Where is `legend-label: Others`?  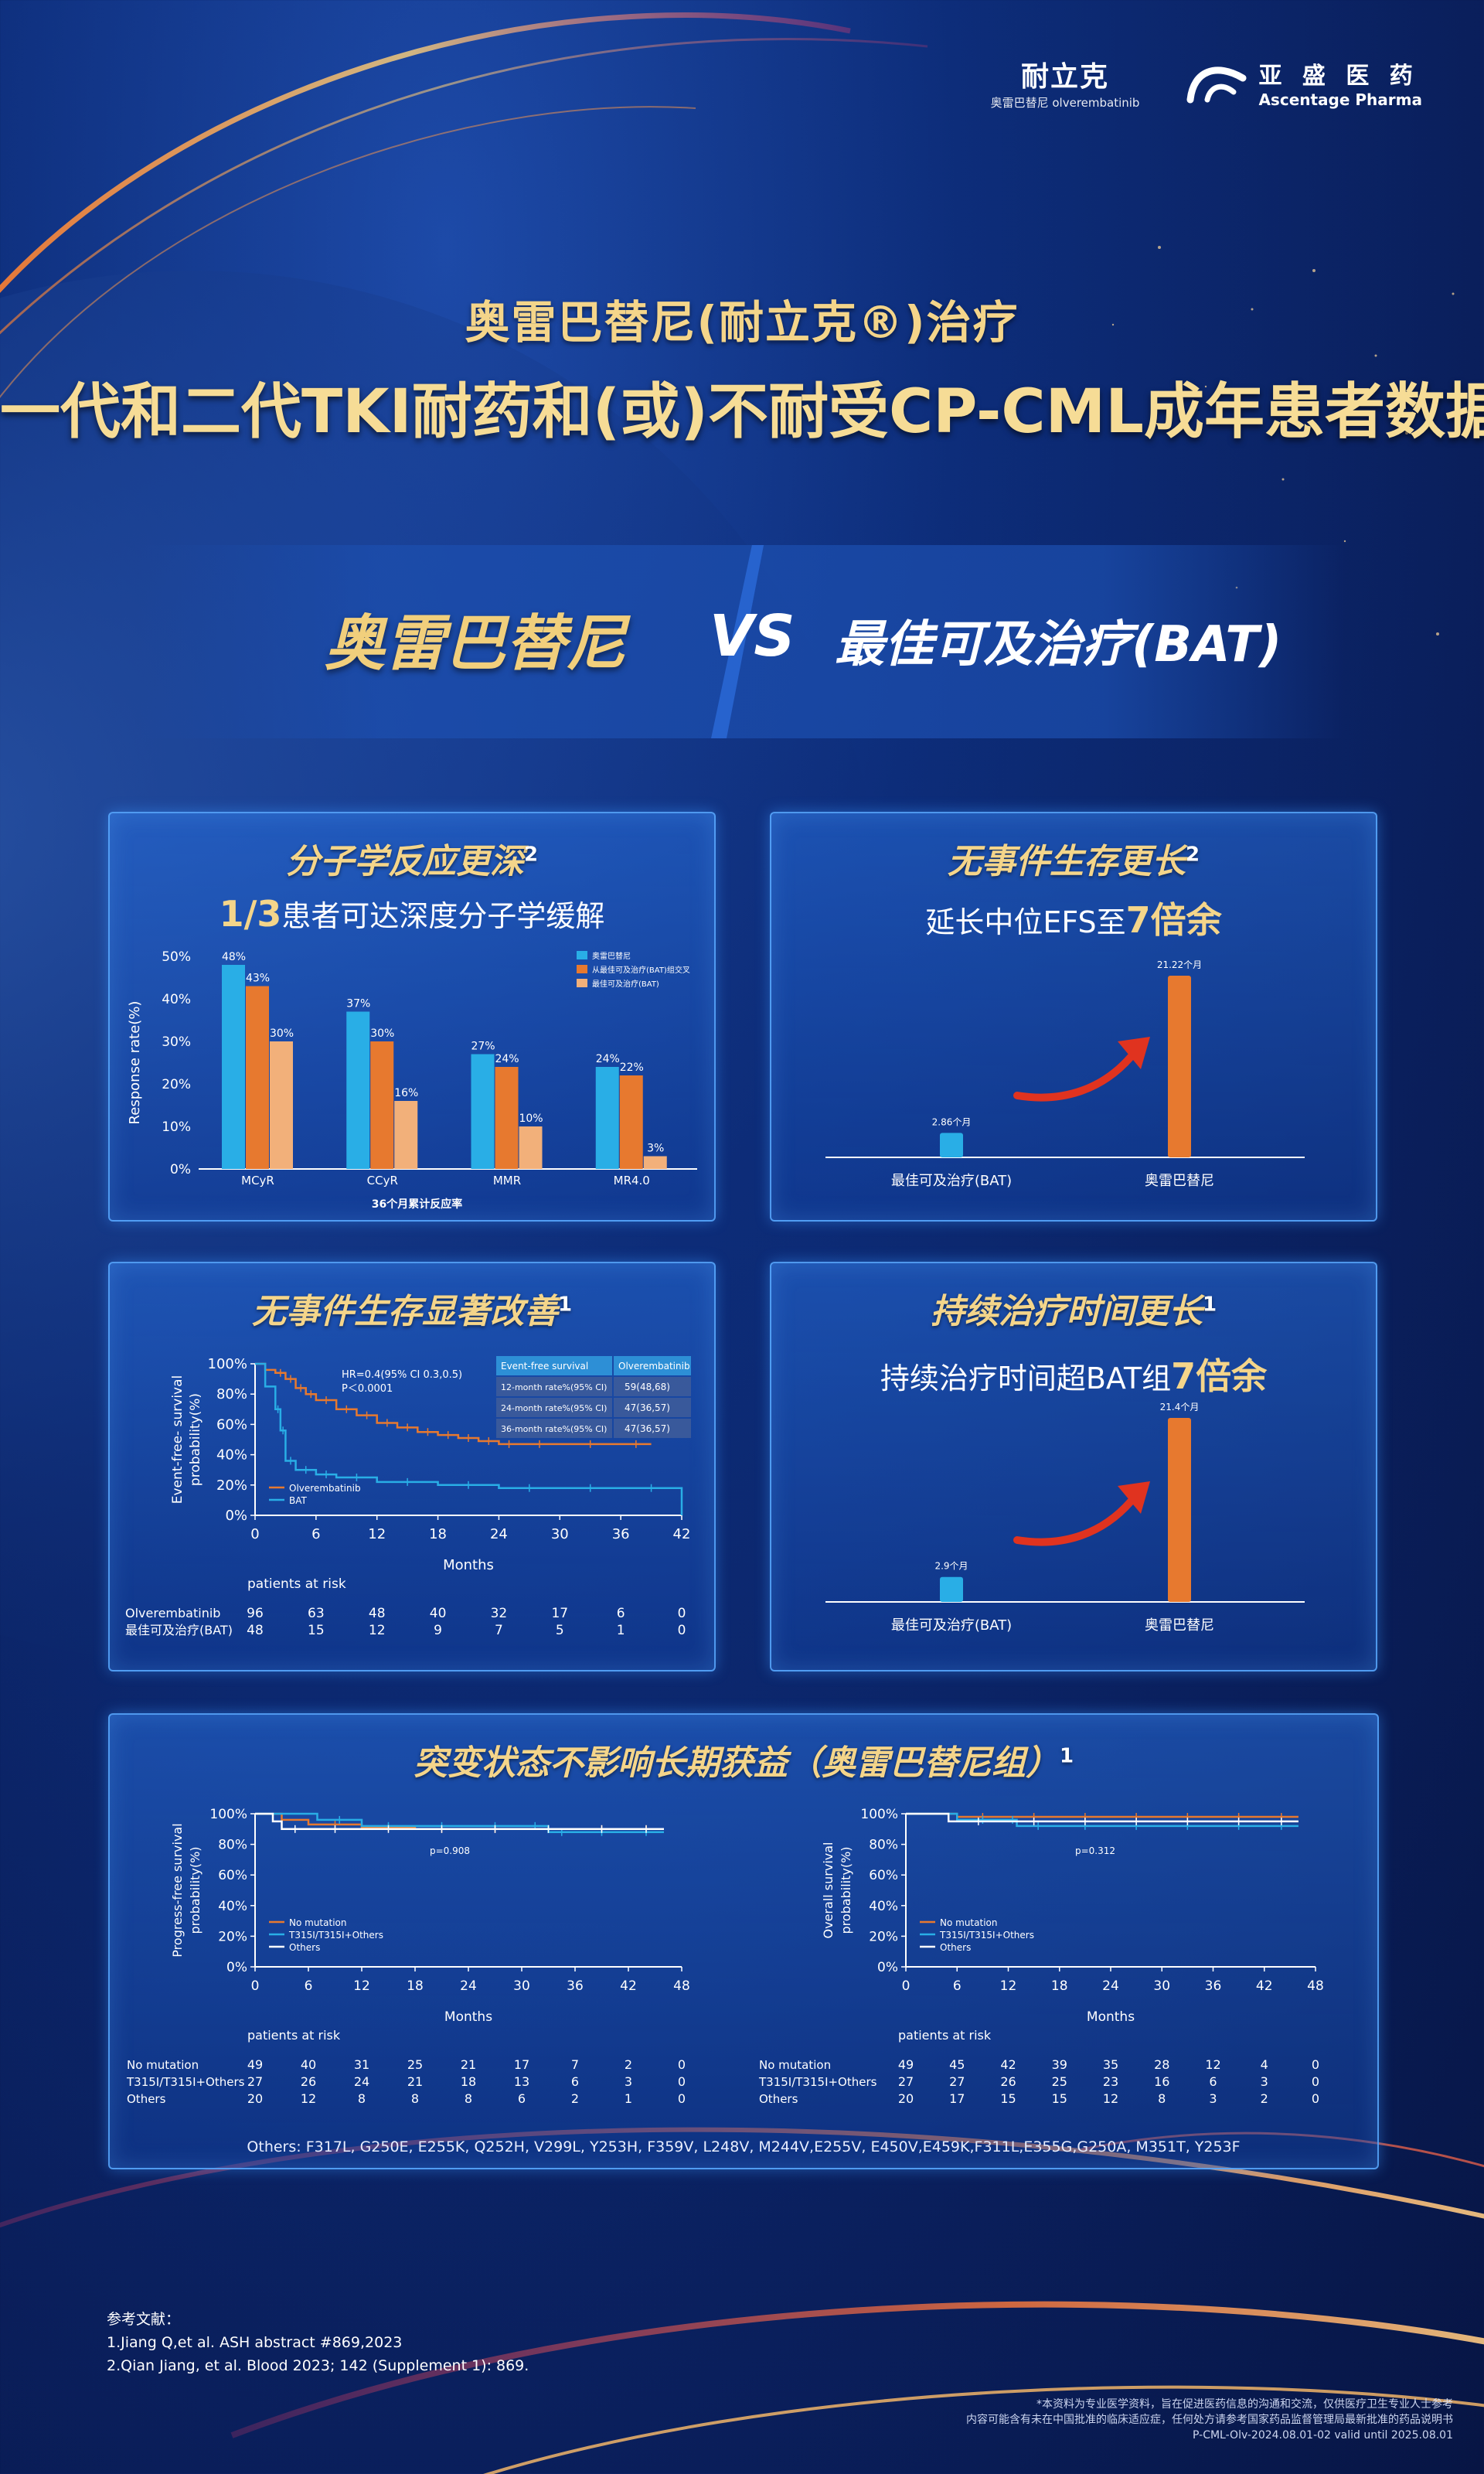
legend-label: Others is located at coordinates (955, 1947).